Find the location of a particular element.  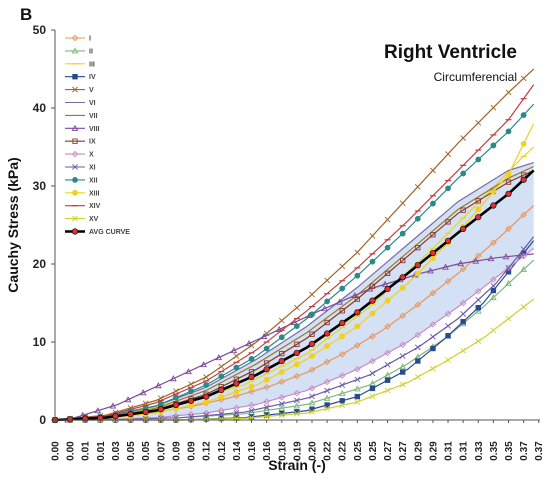

legend-label: III is located at coordinates (92, 64).